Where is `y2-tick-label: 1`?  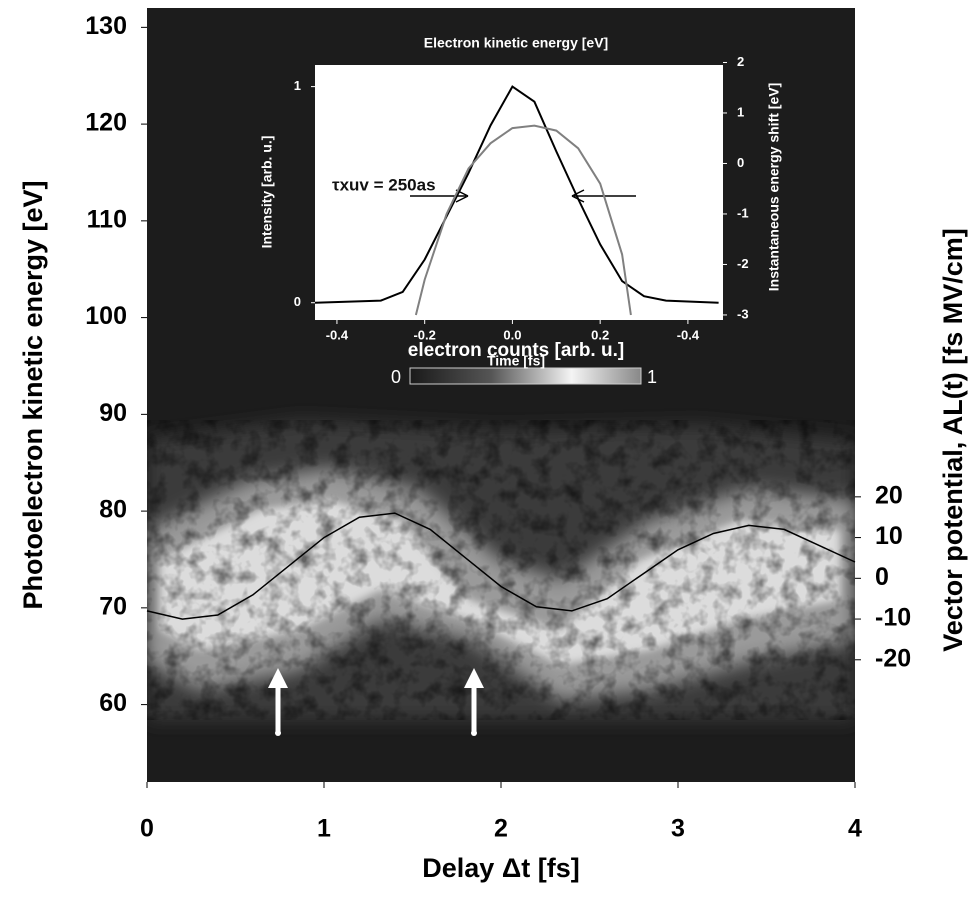 y2-tick-label: 1 is located at coordinates (740, 111).